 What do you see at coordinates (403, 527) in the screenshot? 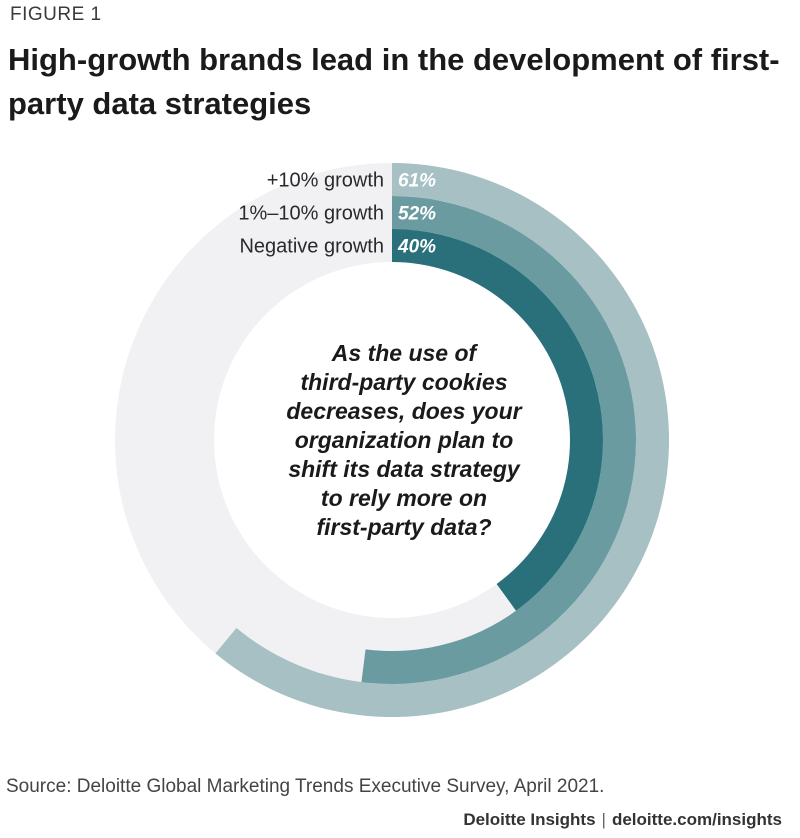
I see `center-question-line: first-party data?` at bounding box center [403, 527].